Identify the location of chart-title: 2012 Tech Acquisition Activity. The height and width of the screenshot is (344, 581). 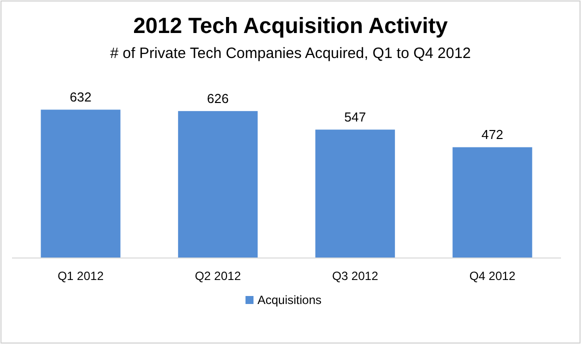
(291, 25).